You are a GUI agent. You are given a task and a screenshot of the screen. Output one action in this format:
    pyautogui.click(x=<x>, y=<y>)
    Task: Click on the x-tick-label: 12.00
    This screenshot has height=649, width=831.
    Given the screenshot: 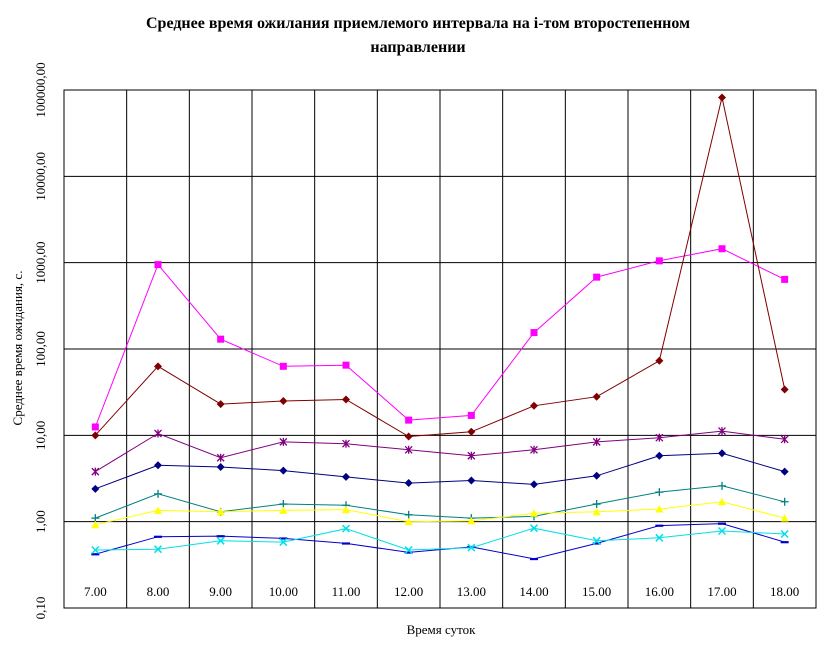 What is the action you would take?
    pyautogui.click(x=408, y=591)
    